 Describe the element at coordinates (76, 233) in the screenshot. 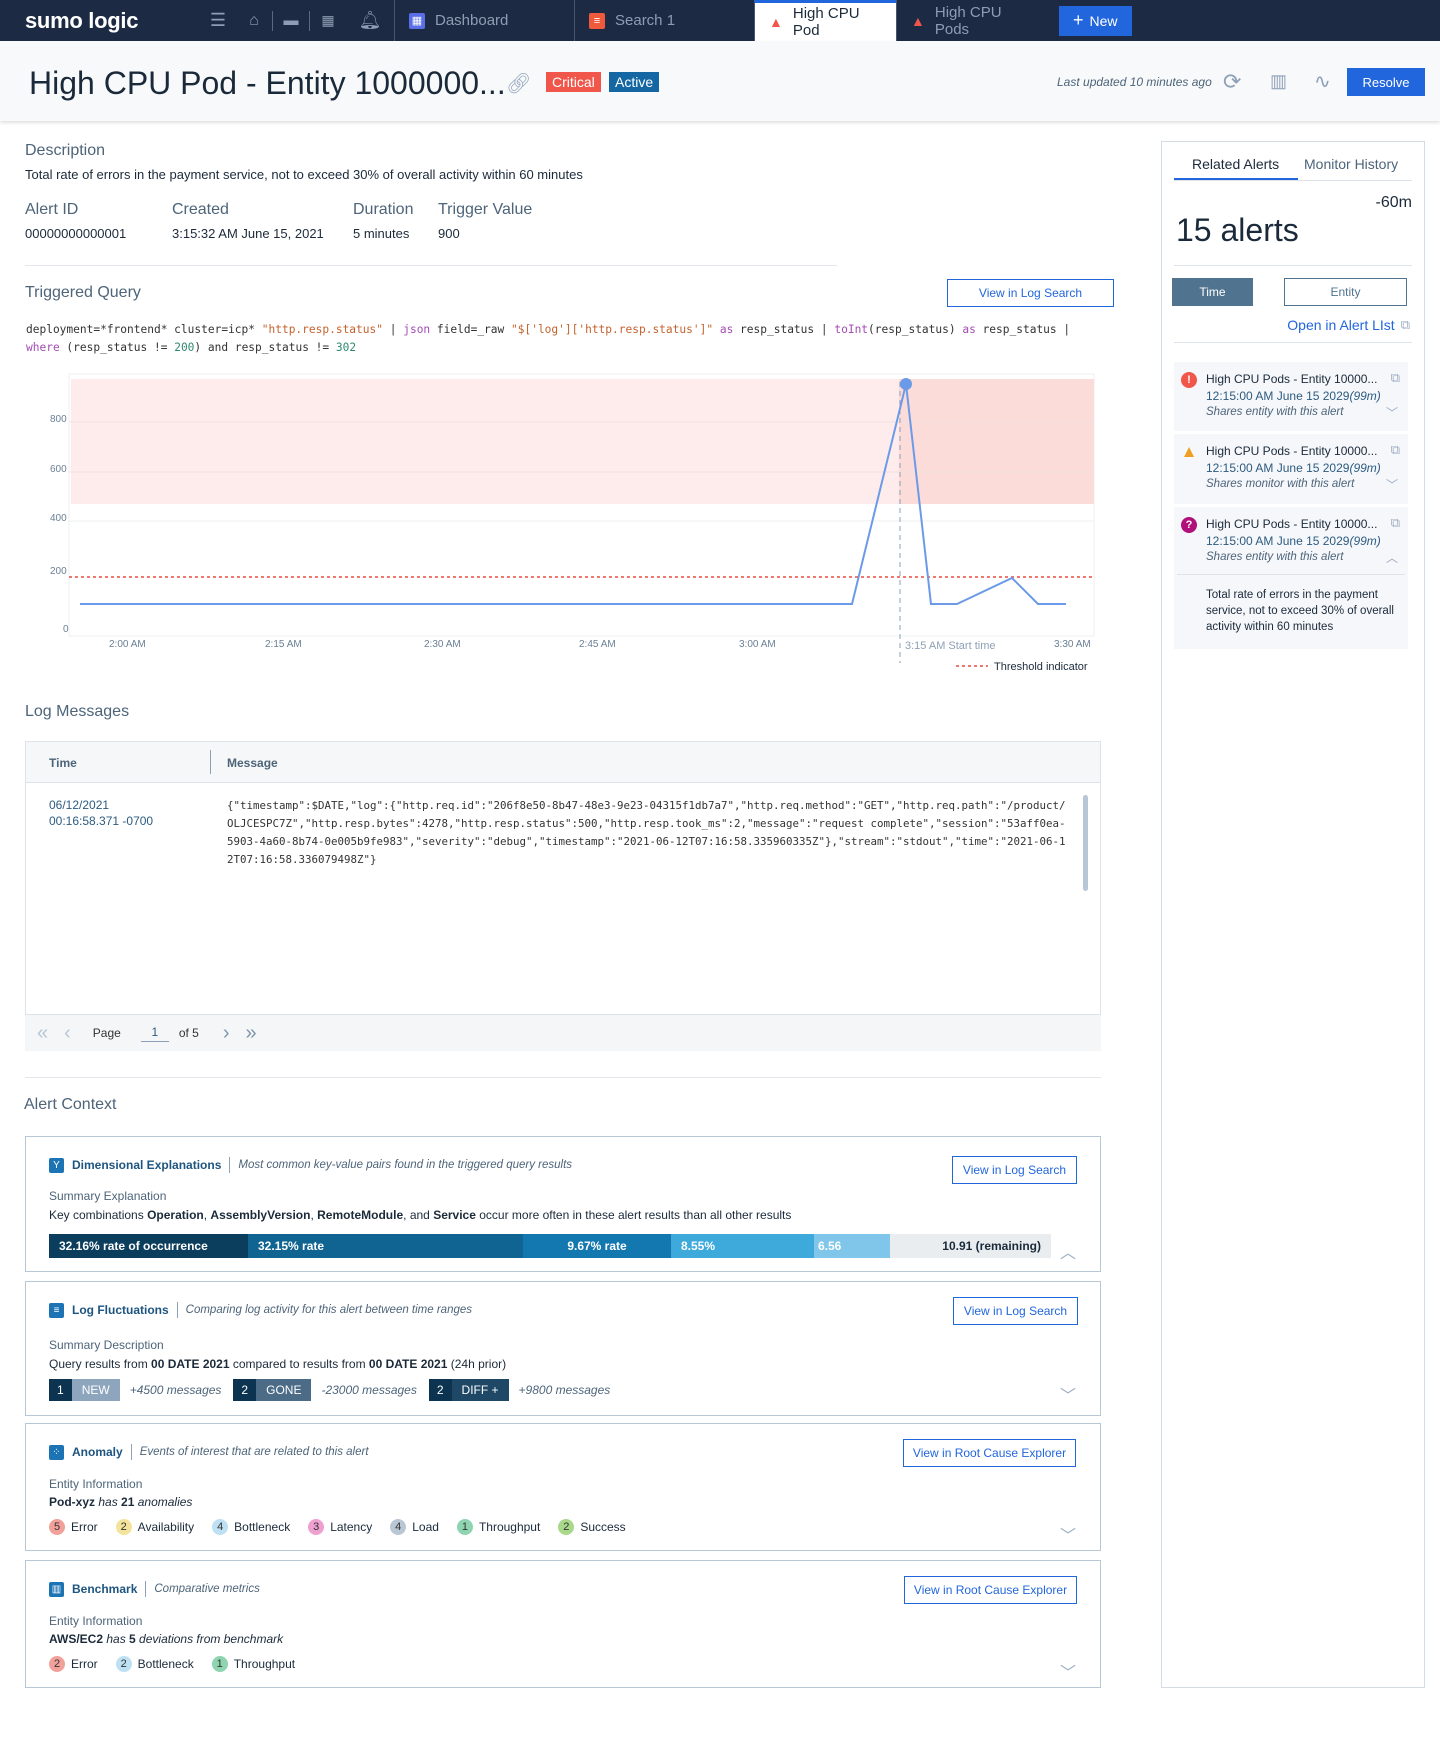

I see `meta-value-alert-id: 00000000000001` at that location.